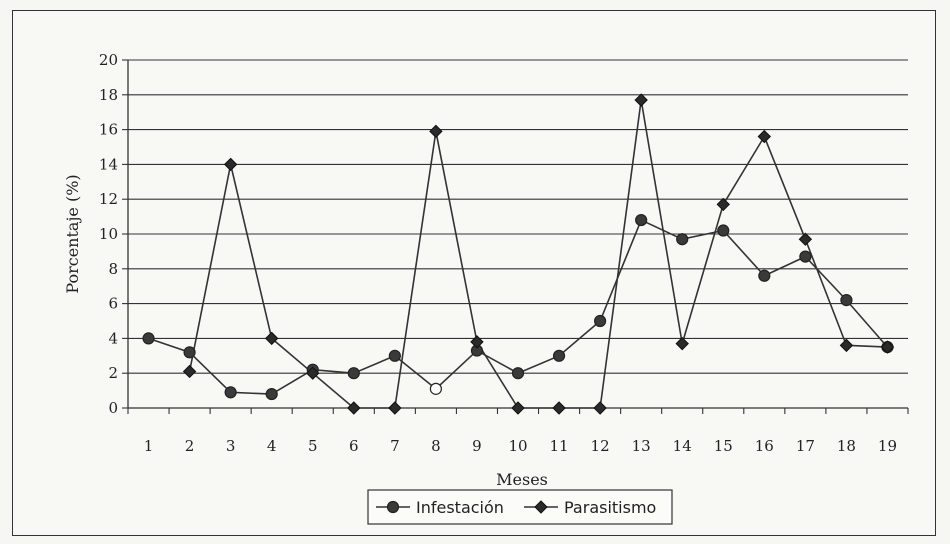 This screenshot has width=950, height=544. What do you see at coordinates (682, 446) in the screenshot?
I see `x-tick-label: 14` at bounding box center [682, 446].